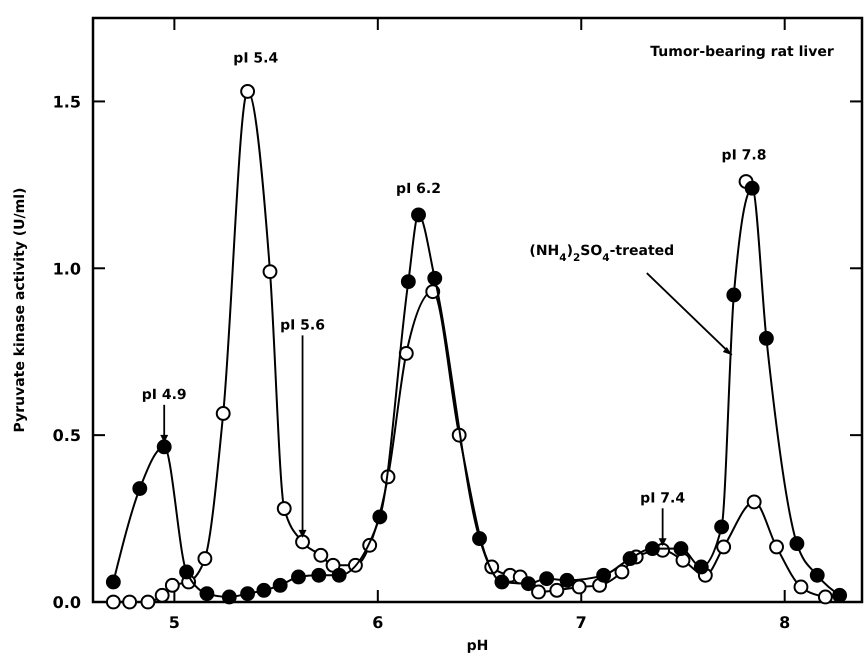 The image size is (867, 659). Describe the element at coordinates (744, 156) in the screenshot. I see `annotation: pI 7.8` at that location.